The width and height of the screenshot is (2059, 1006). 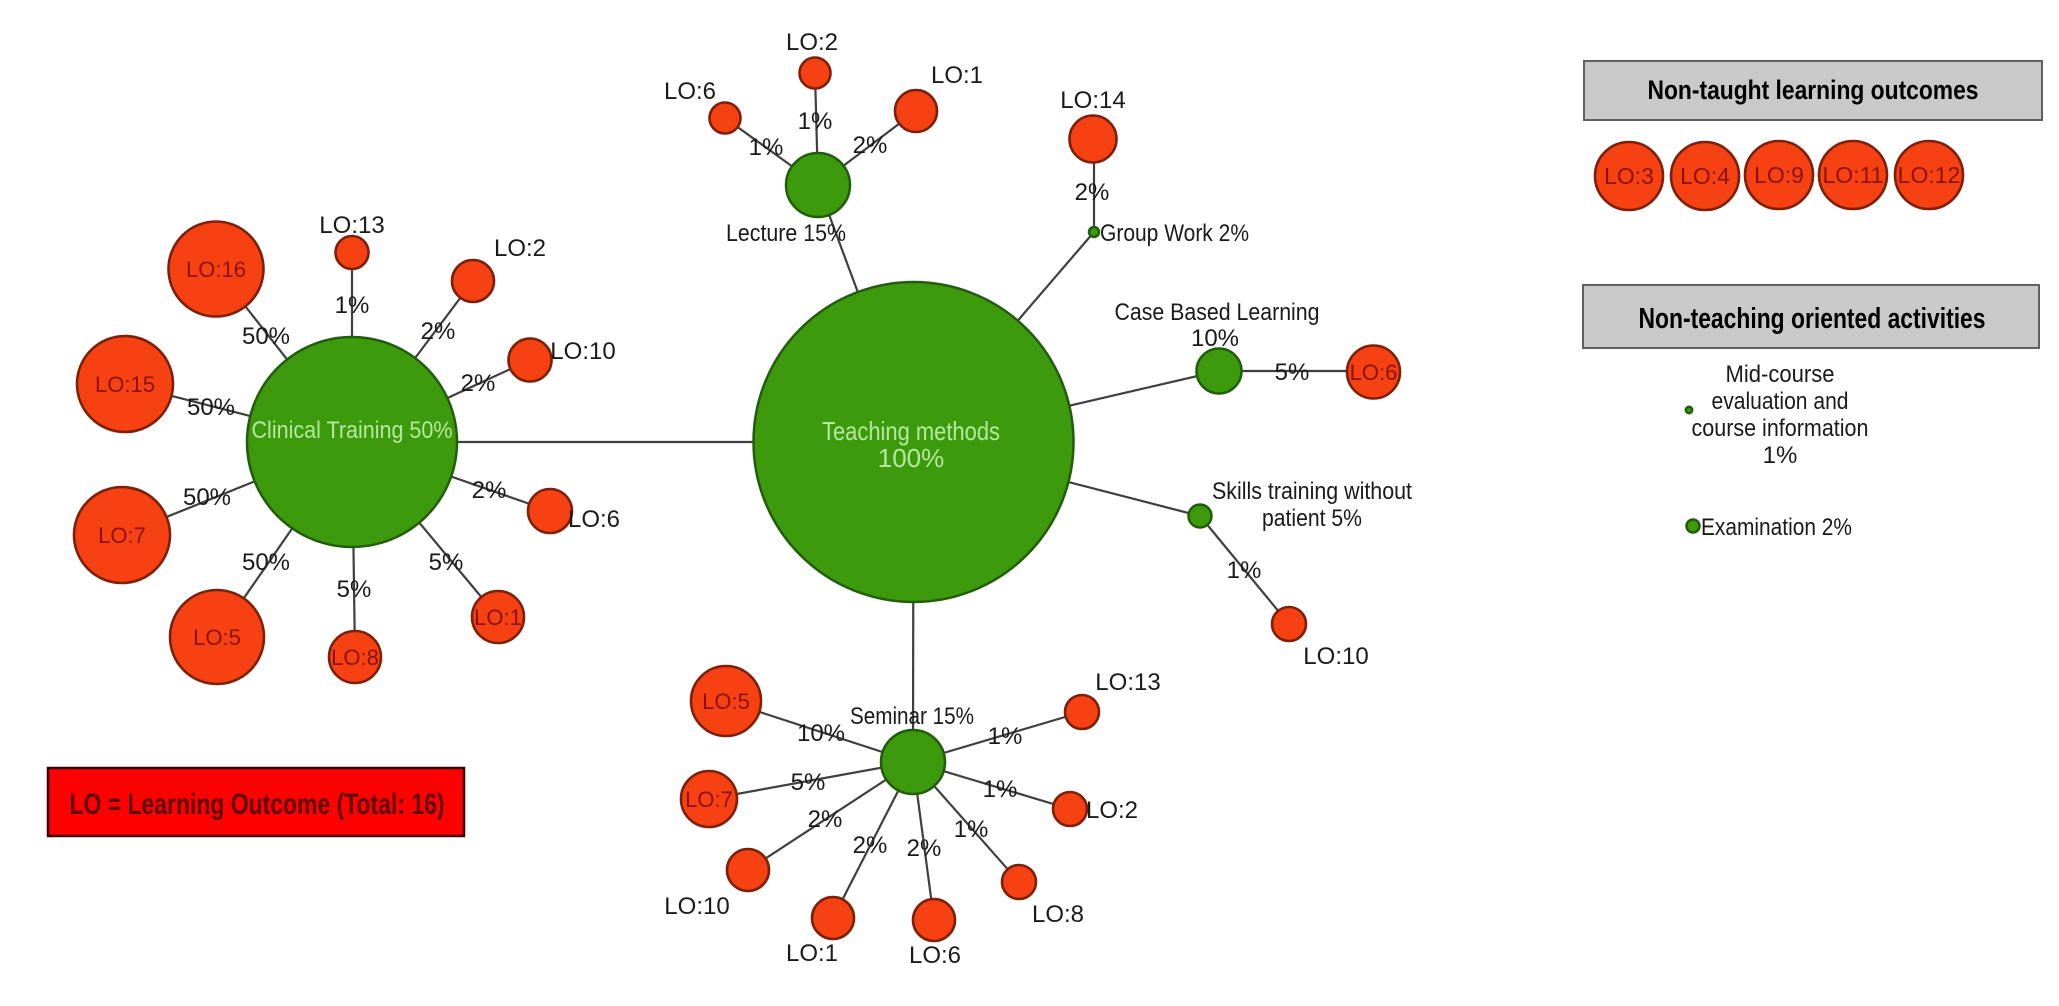 What do you see at coordinates (911, 431) in the screenshot?
I see `svg-text: Teaching methods` at bounding box center [911, 431].